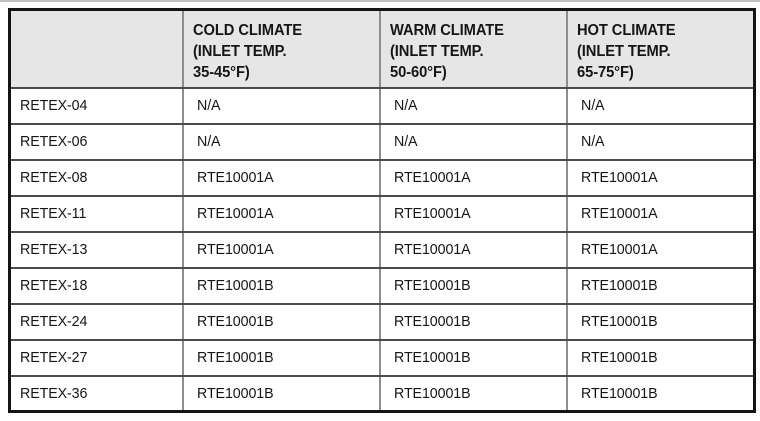 This screenshot has height=421, width=760. I want to click on table-row: RETEX-06 N/A N/A N/A, so click(382, 141).